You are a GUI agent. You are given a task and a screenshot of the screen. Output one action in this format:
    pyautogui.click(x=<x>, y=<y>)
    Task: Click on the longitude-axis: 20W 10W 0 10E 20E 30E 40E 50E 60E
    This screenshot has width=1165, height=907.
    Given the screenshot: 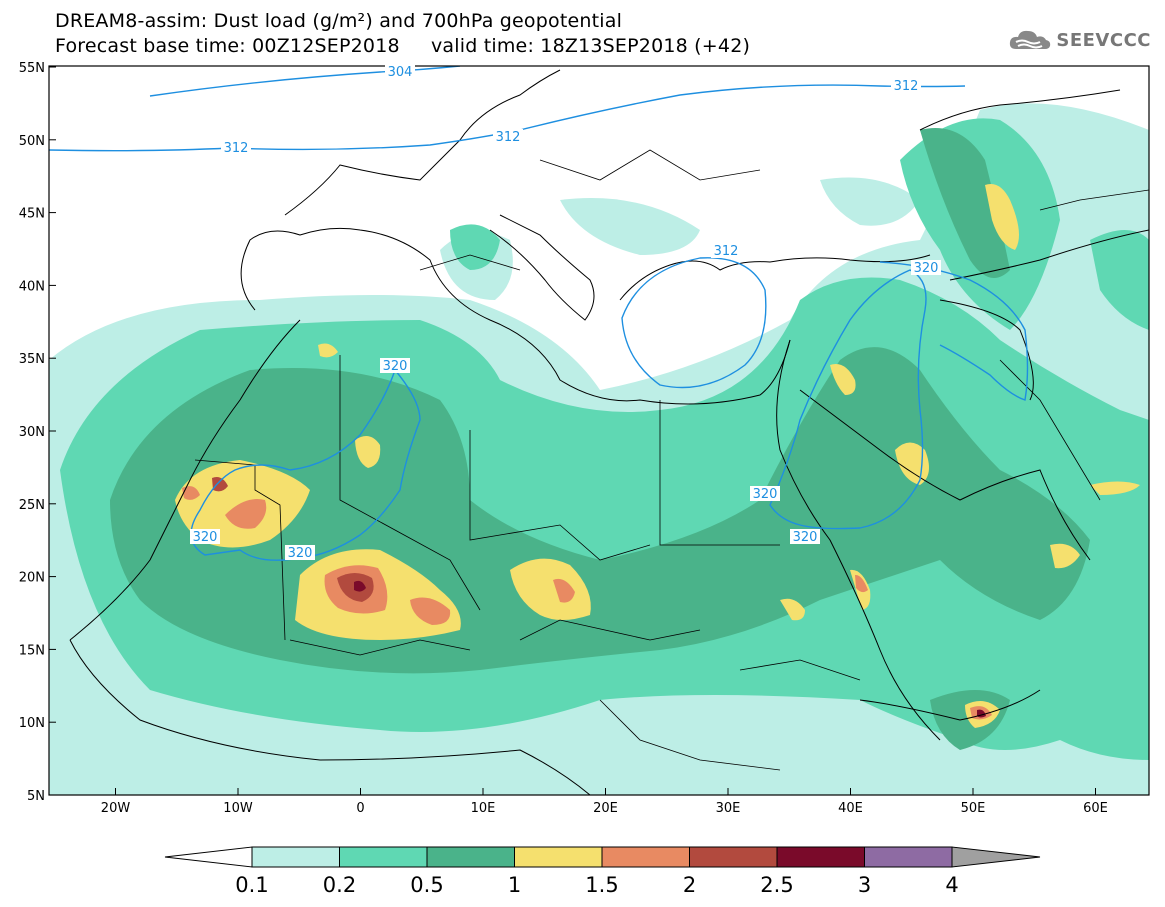 What is the action you would take?
    pyautogui.click(x=604, y=802)
    